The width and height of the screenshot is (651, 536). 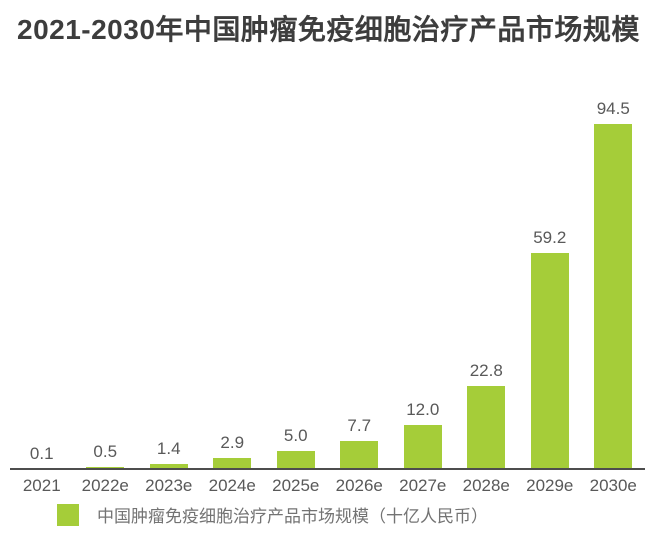 I want to click on x-axis-label: 2026e, so click(x=359, y=485).